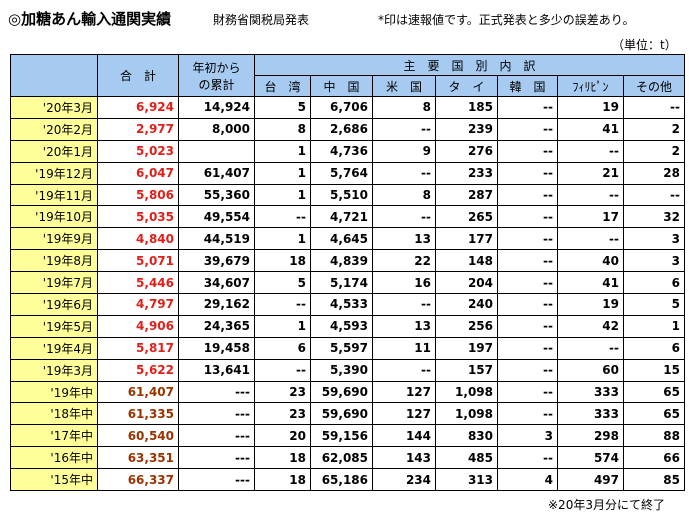  Describe the element at coordinates (654, 480) in the screenshot. I see `cell: 85` at that location.